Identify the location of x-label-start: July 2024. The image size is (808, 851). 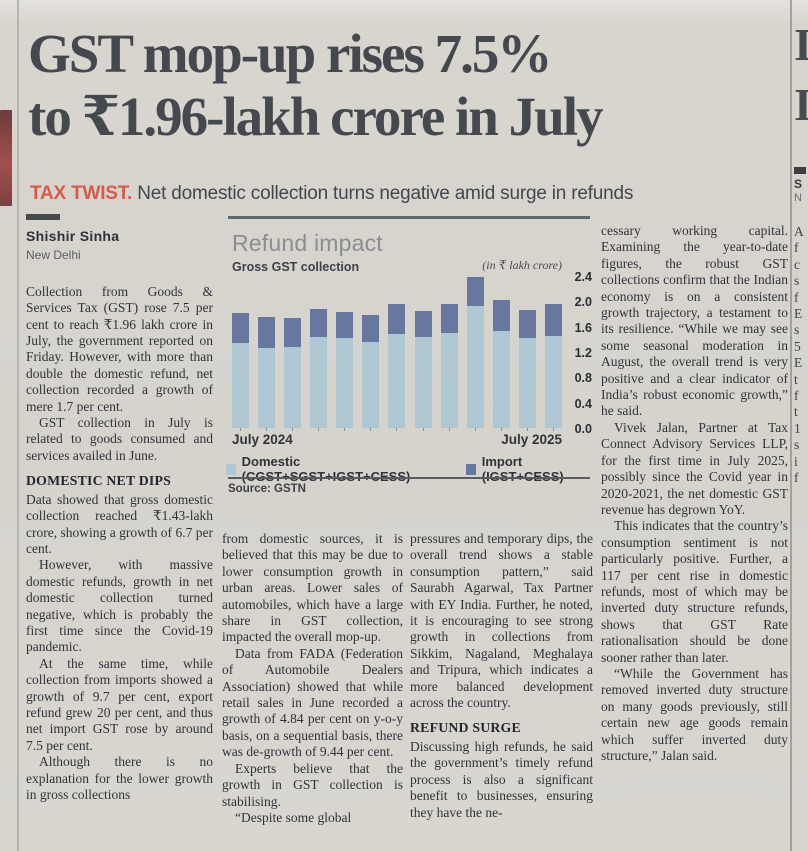
(262, 439).